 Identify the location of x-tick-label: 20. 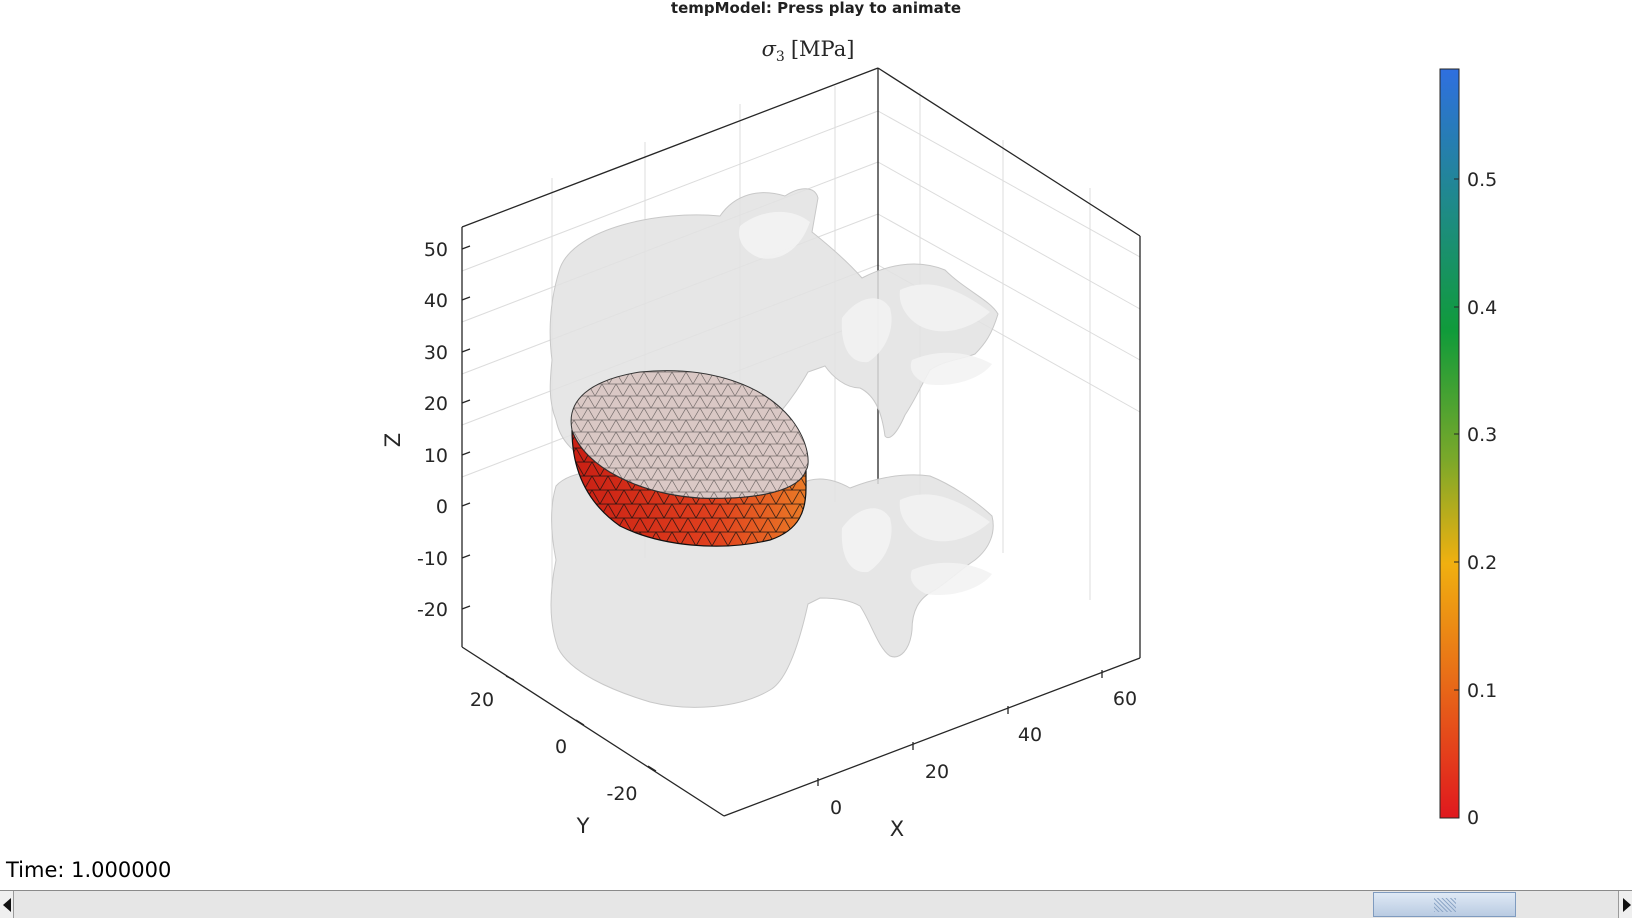
(937, 772).